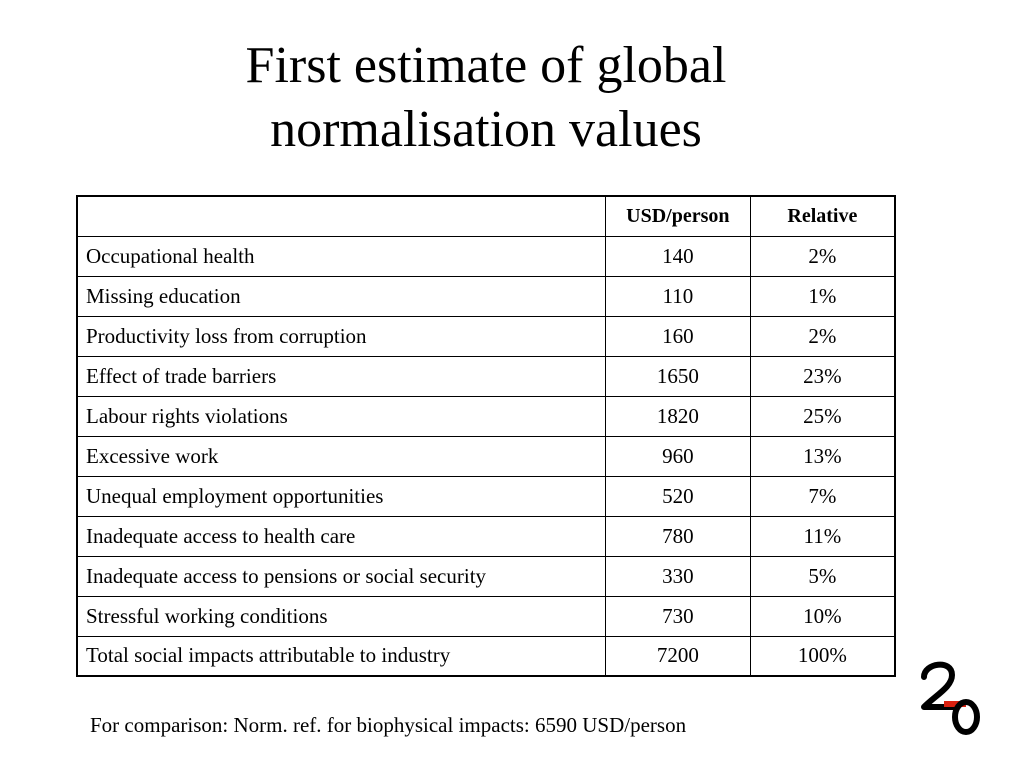 This screenshot has height=768, width=1024. What do you see at coordinates (822, 536) in the screenshot?
I see `row-relative: 11%` at bounding box center [822, 536].